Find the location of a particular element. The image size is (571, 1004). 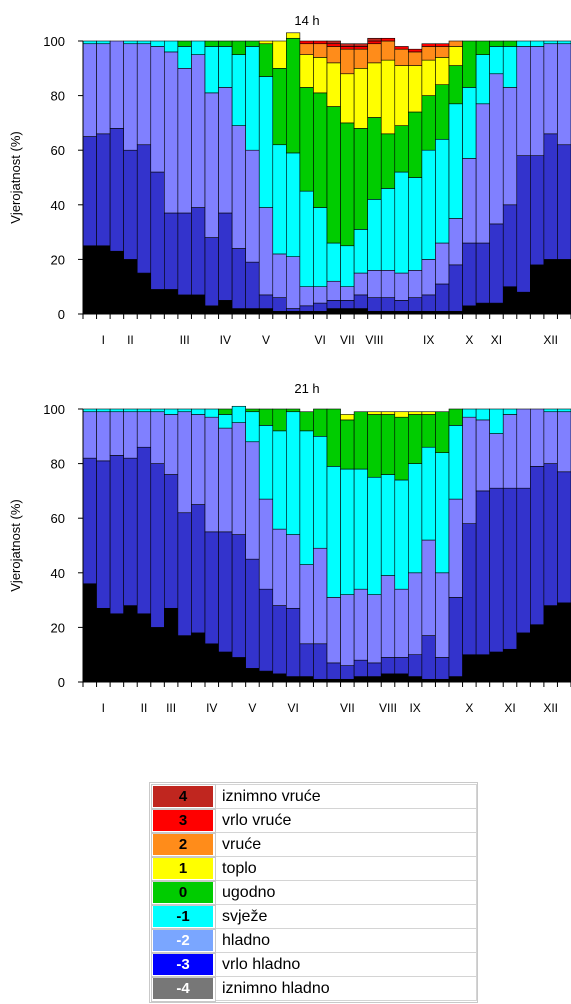

legend-label: svježe is located at coordinates (345, 916).